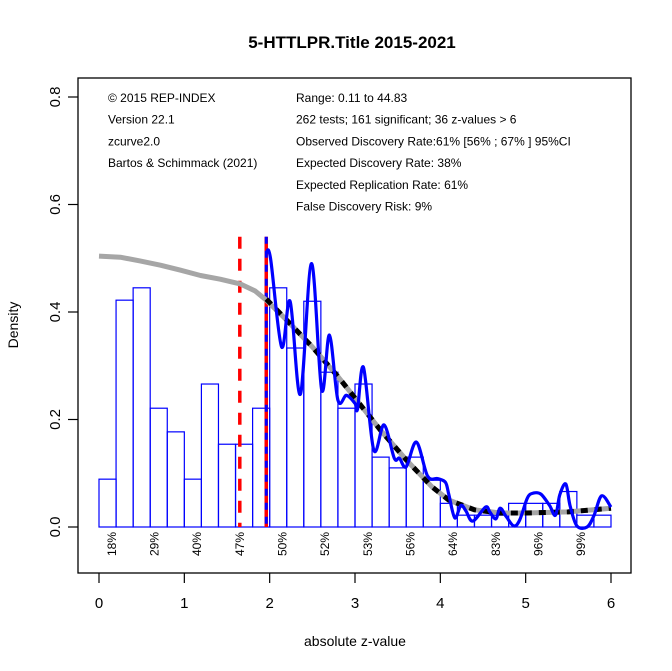 The image size is (672, 671). What do you see at coordinates (154, 544) in the screenshot?
I see `power-label: 29%` at bounding box center [154, 544].